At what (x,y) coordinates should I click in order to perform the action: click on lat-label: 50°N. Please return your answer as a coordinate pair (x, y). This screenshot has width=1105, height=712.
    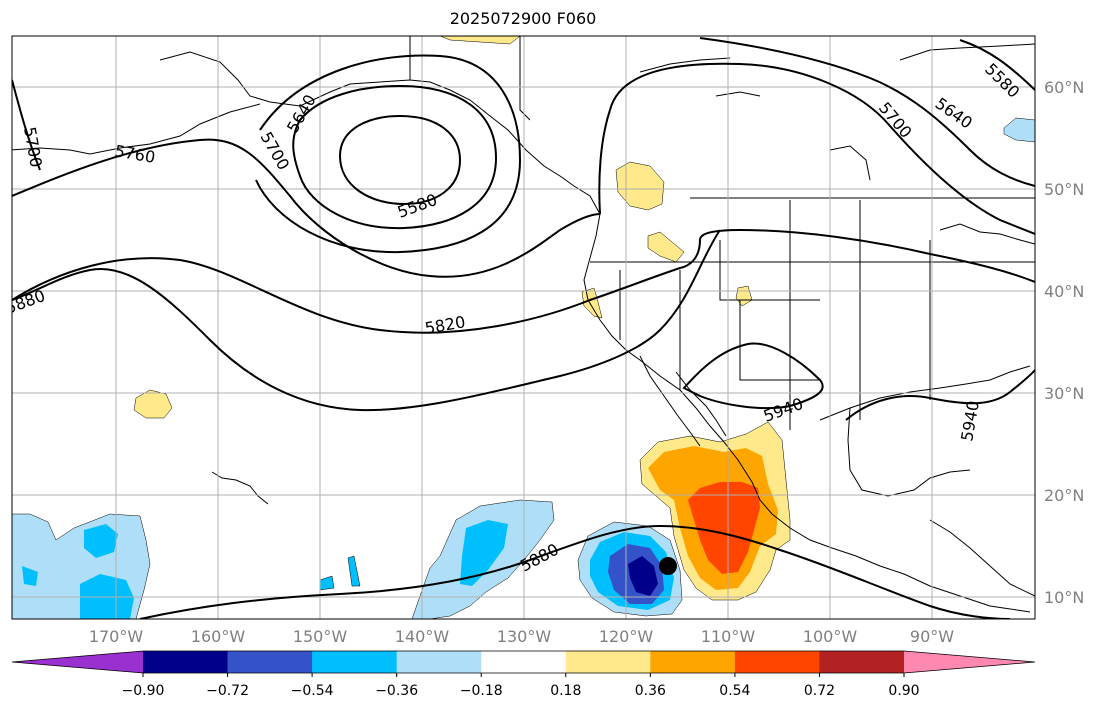
    Looking at the image, I should click on (1064, 189).